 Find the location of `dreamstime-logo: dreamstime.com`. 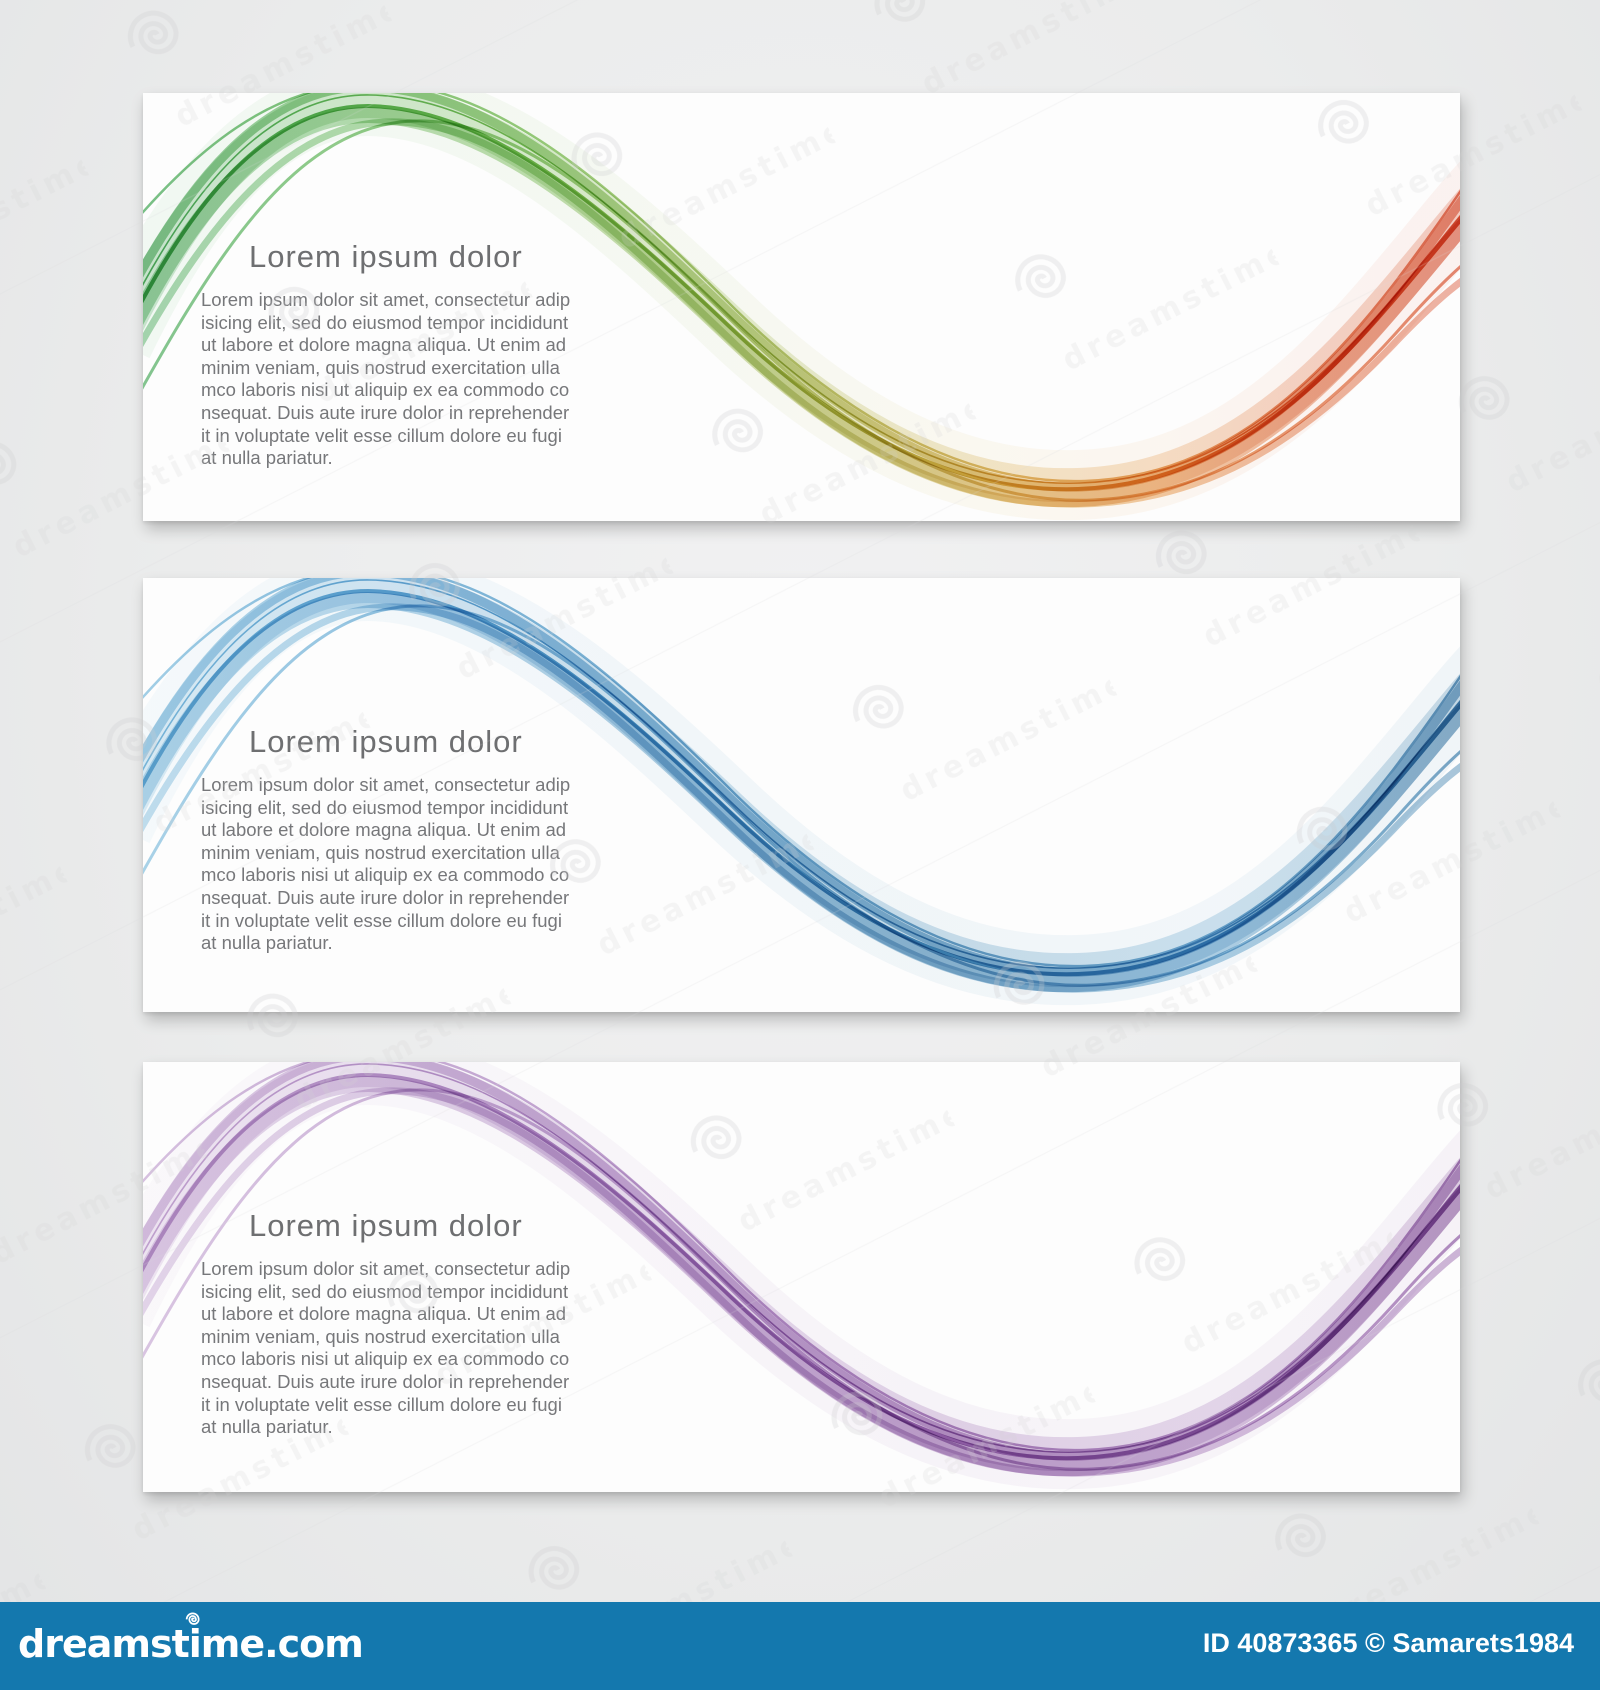

dreamstime-logo: dreamstime.com is located at coordinates (191, 1644).